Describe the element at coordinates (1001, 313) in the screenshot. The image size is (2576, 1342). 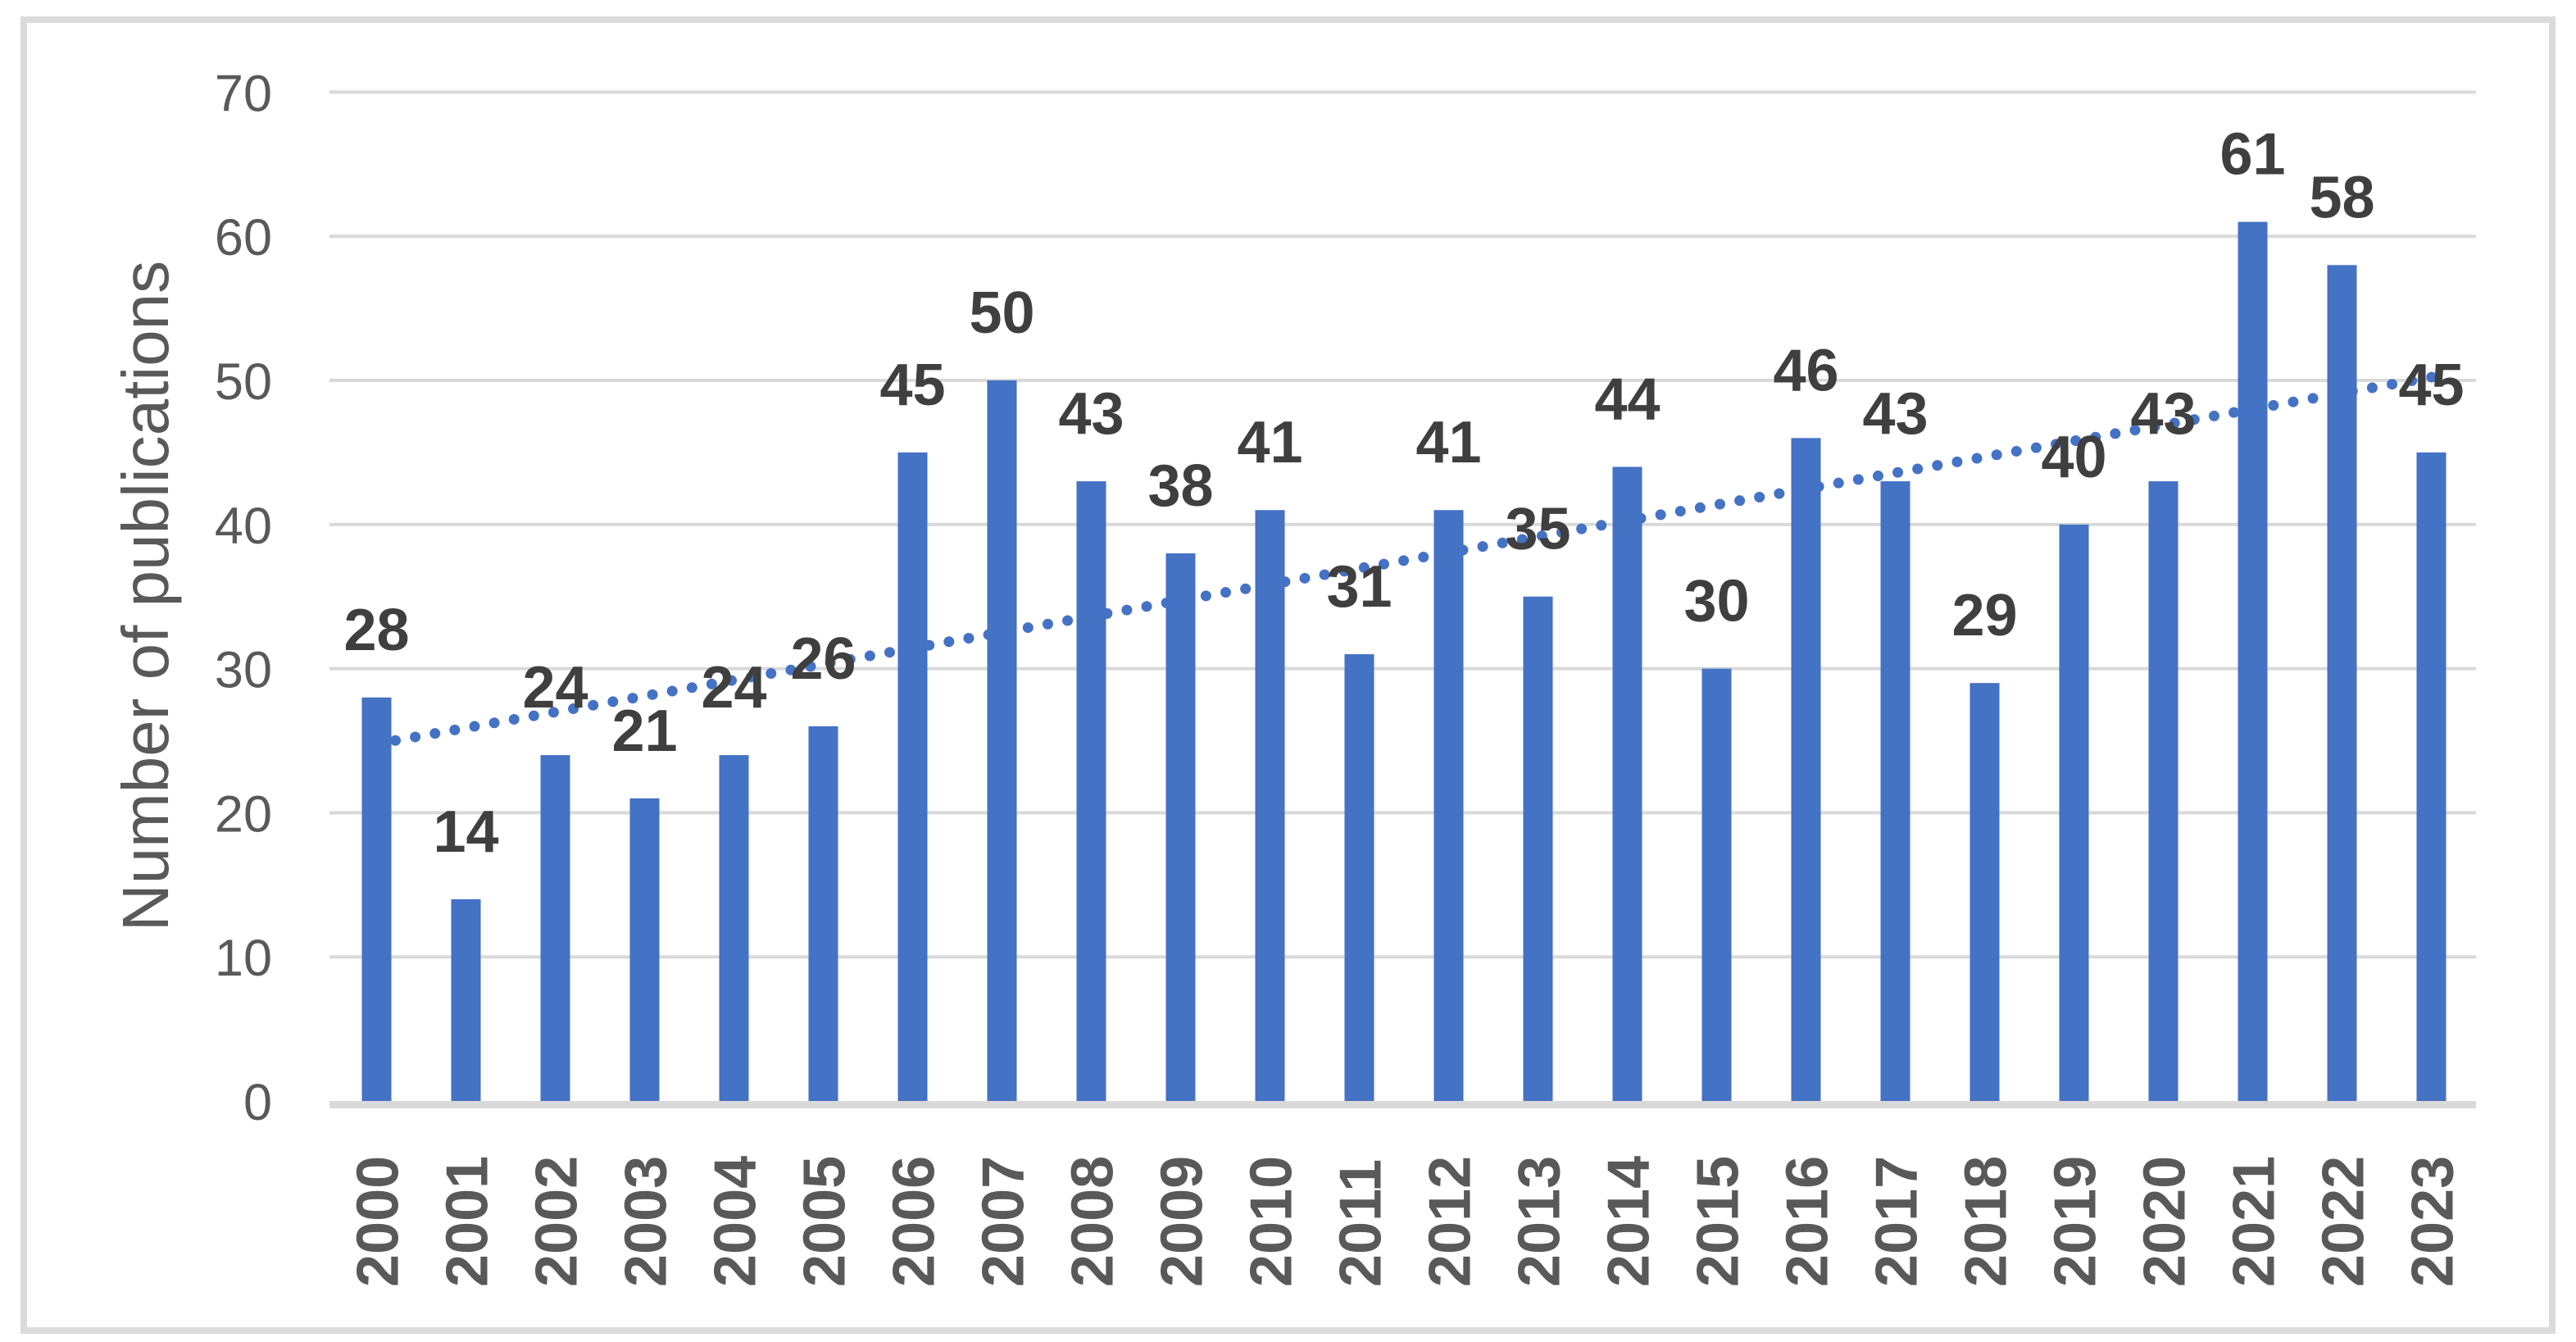
I see `data-label-2007: 50` at that location.